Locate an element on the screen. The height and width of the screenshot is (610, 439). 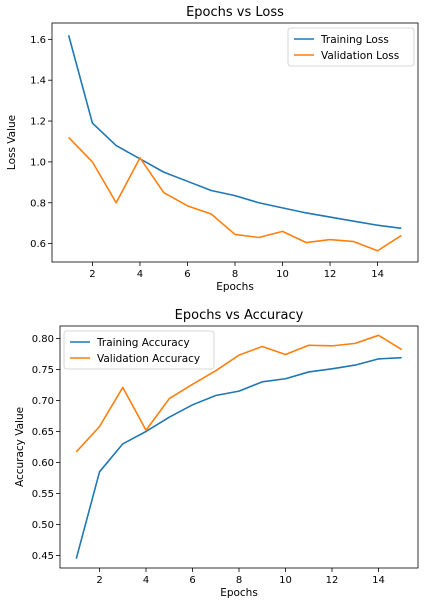
y-tick-label: 0.55 is located at coordinates (43, 494).